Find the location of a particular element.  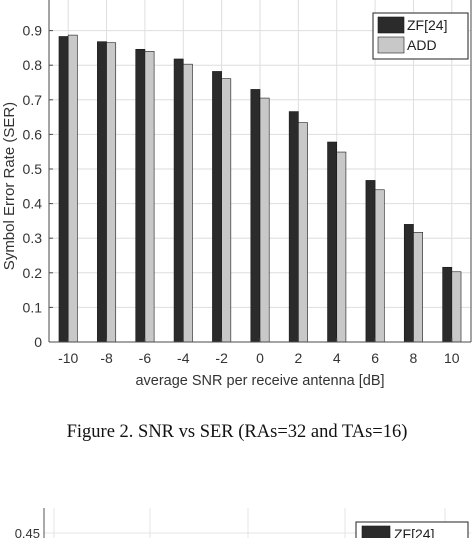

y-tick-label: 0.6 is located at coordinates (33, 134).